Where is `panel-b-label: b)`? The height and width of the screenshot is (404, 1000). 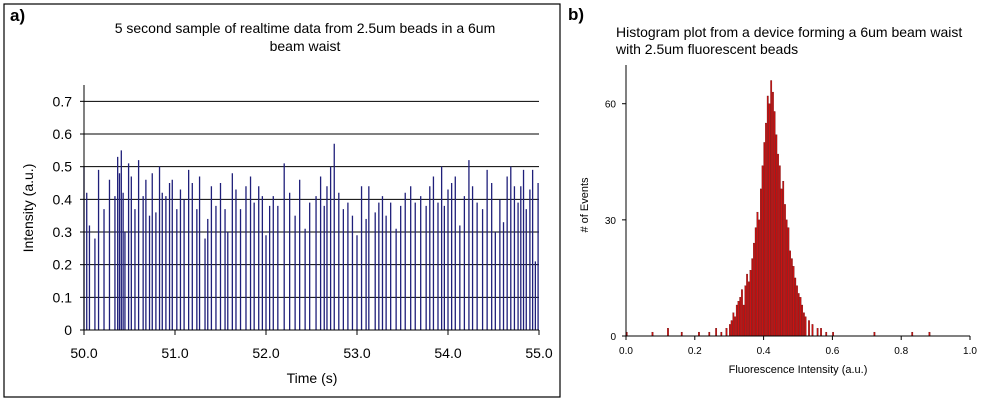
panel-b-label: b) is located at coordinates (576, 14).